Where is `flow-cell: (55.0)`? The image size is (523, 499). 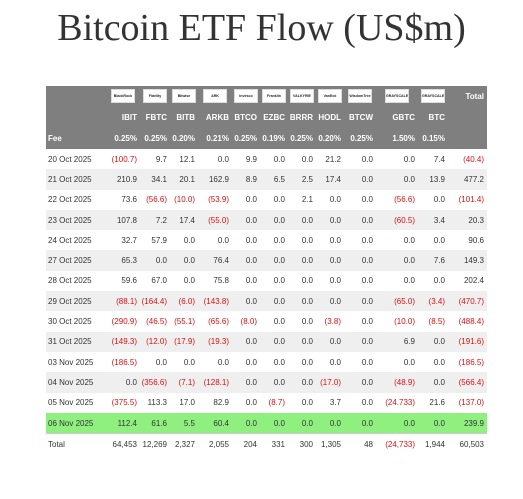
flow-cell: (55.0) is located at coordinates (218, 220).